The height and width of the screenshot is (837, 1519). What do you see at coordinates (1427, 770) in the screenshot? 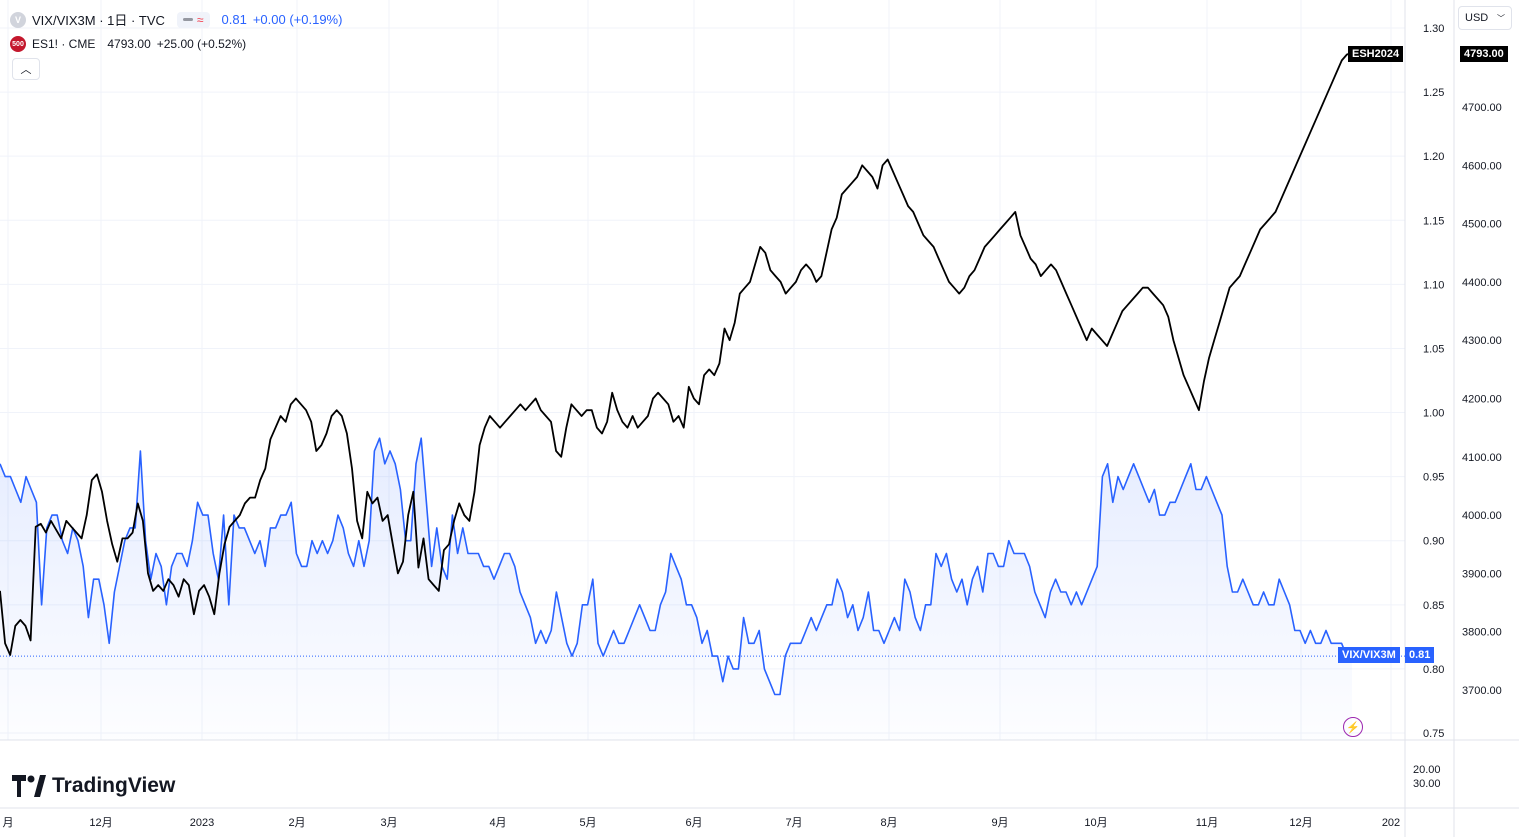
I see `lower-pane-tick: 20.00` at bounding box center [1427, 770].